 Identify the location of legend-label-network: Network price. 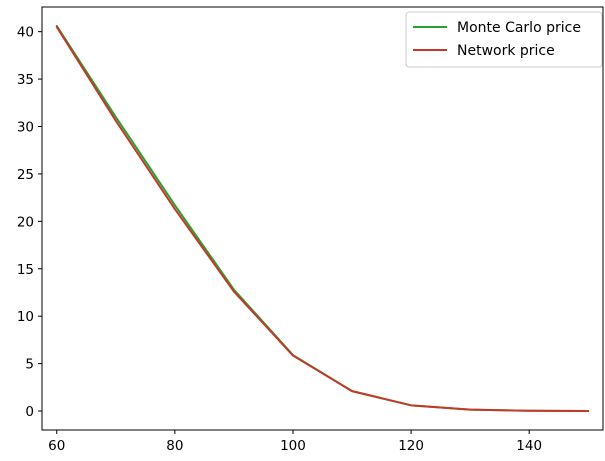
(506, 51).